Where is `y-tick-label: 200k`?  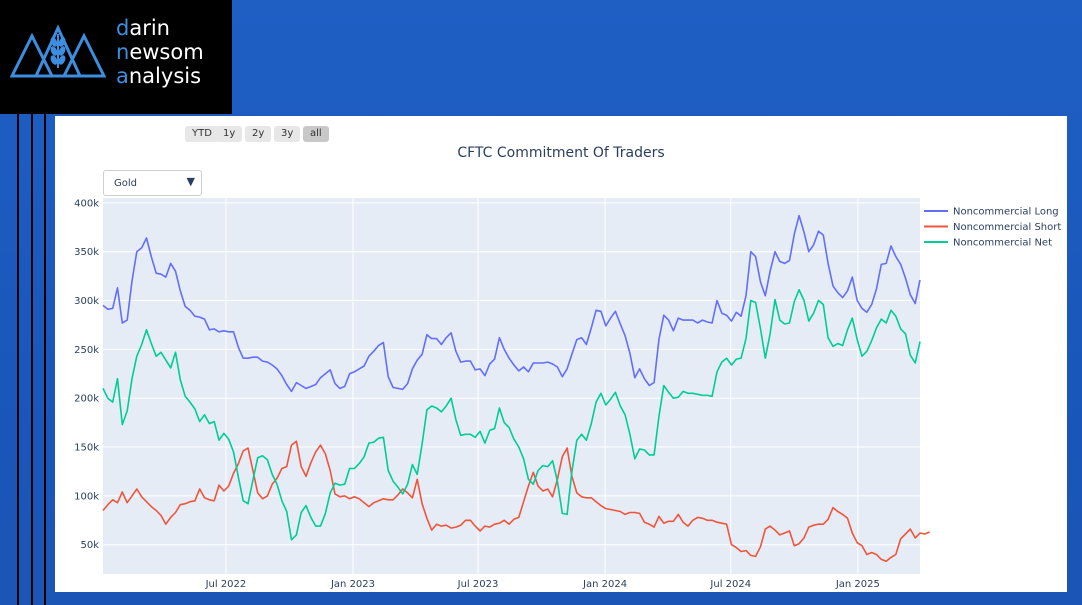
y-tick-label: 200k is located at coordinates (86, 399).